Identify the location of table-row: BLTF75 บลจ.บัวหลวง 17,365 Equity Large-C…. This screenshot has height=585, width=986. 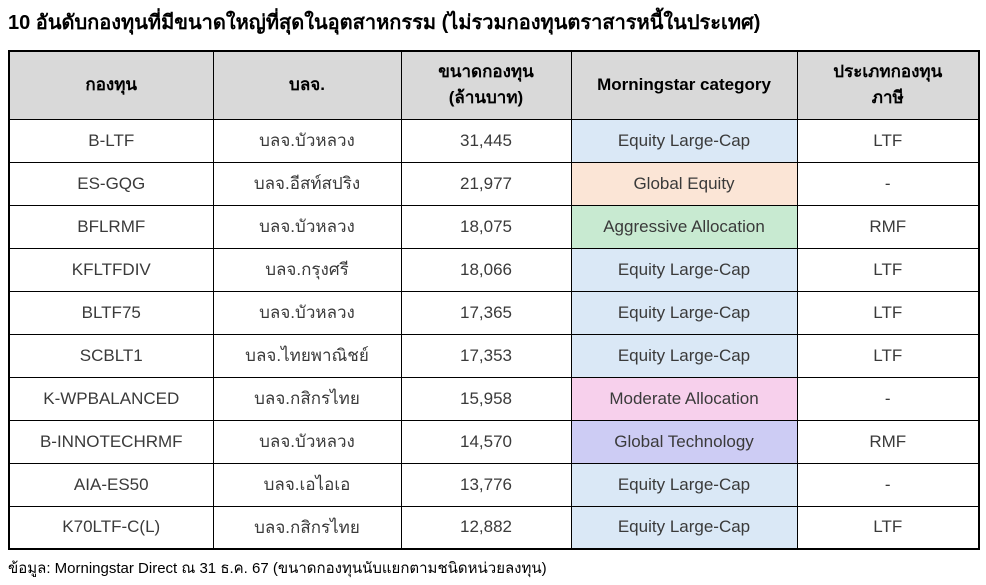
(494, 312).